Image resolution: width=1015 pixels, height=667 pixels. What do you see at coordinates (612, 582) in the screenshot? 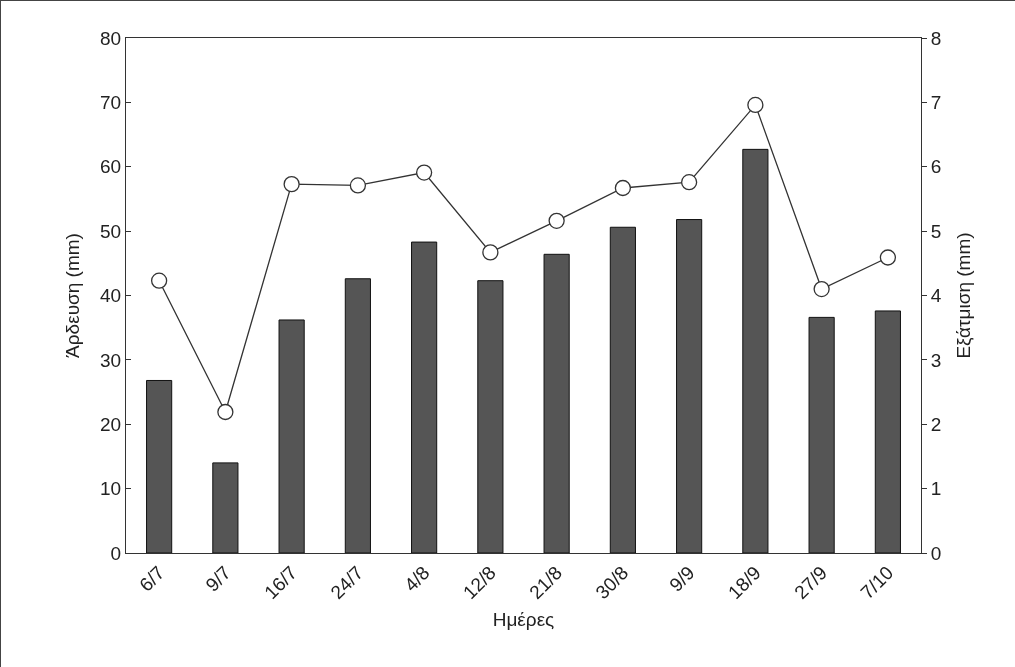
I see `x-tick-label: 30/8` at bounding box center [612, 582].